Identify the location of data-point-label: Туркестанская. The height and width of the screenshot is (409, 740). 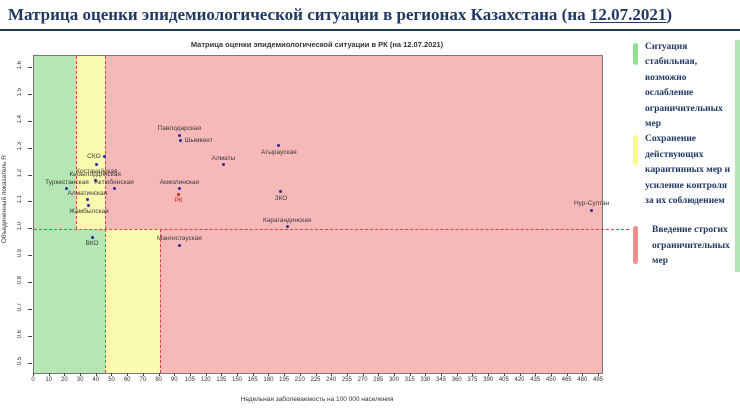
(67, 182).